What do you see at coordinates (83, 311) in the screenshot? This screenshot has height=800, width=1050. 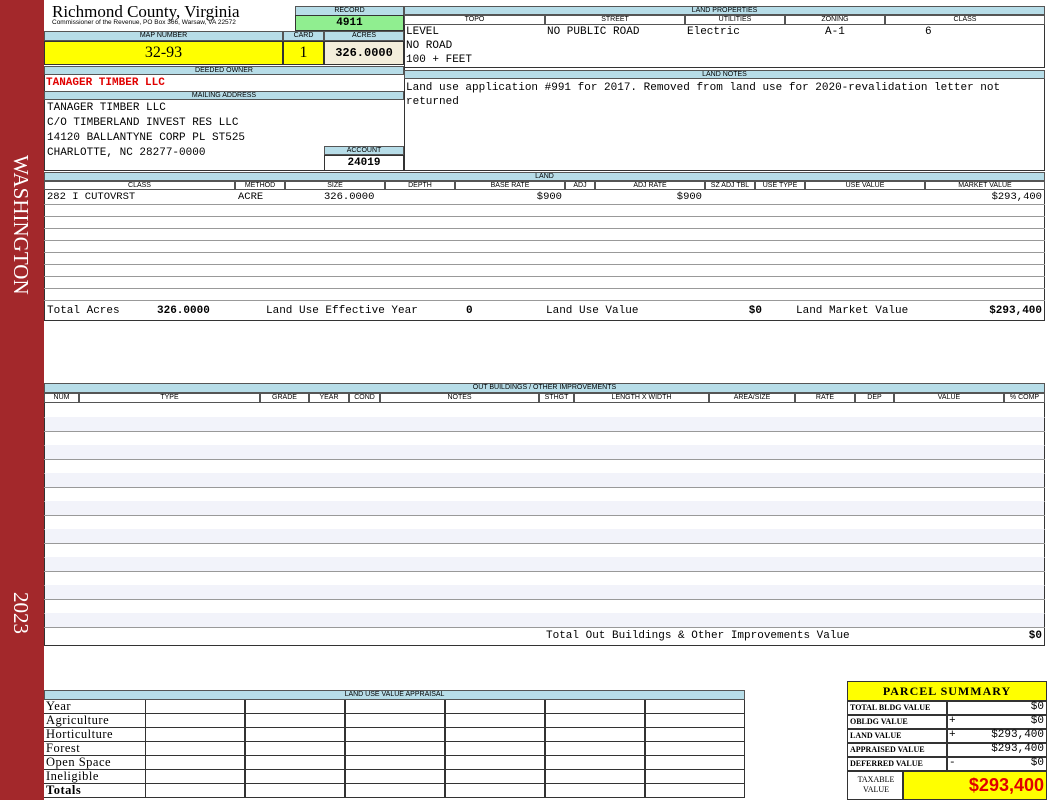 I see `land-total: Total Acres` at bounding box center [83, 311].